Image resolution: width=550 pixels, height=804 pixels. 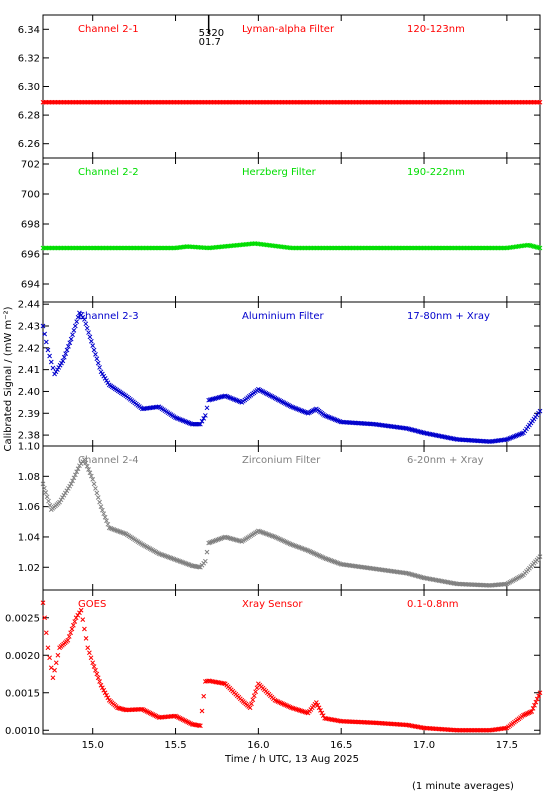 What do you see at coordinates (29, 370) in the screenshot?
I see `y-tick-label: 2.41` at bounding box center [29, 370].